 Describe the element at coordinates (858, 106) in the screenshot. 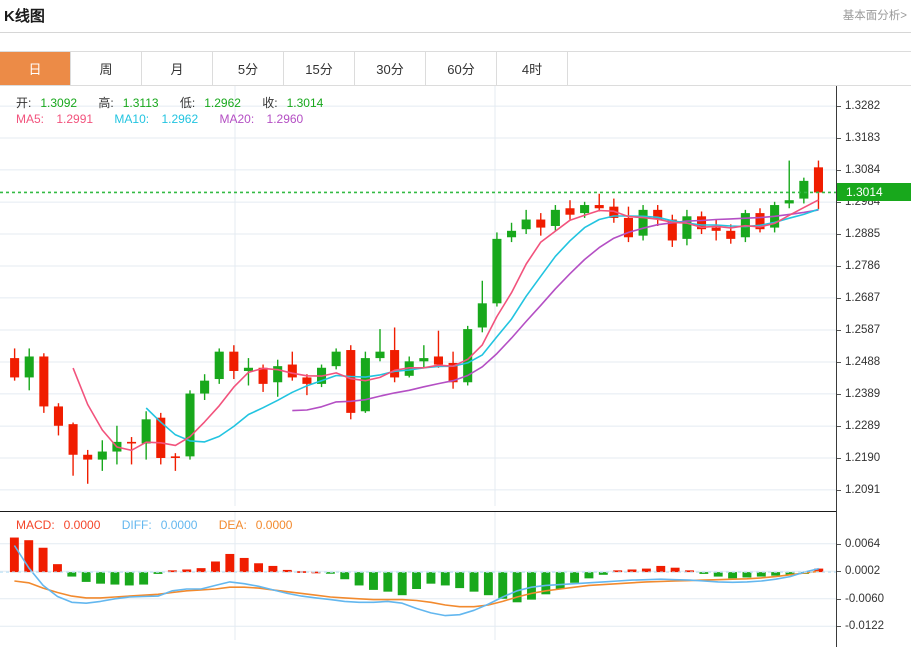

I see `price-tick-0: 1.3282` at that location.